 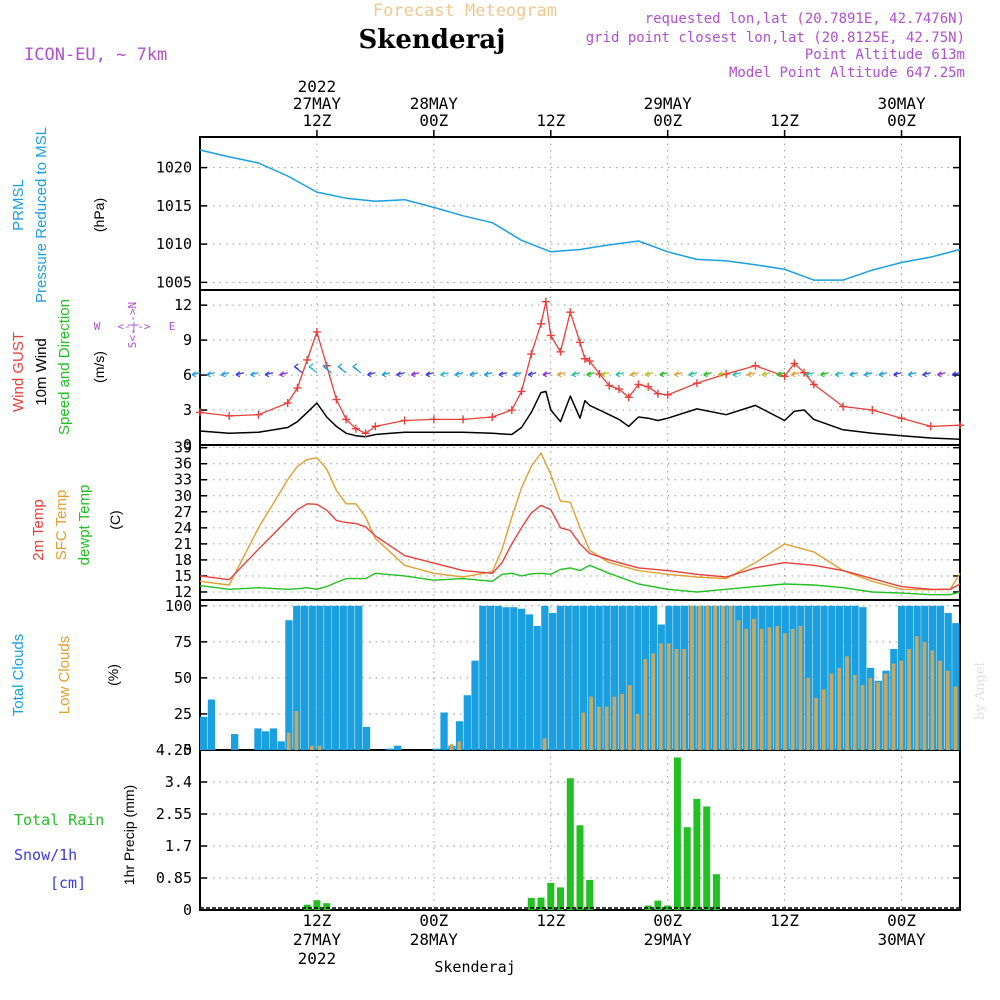 What do you see at coordinates (129, 835) in the screenshot?
I see `precip-ylabel: 1hr Precip (mm)` at bounding box center [129, 835].